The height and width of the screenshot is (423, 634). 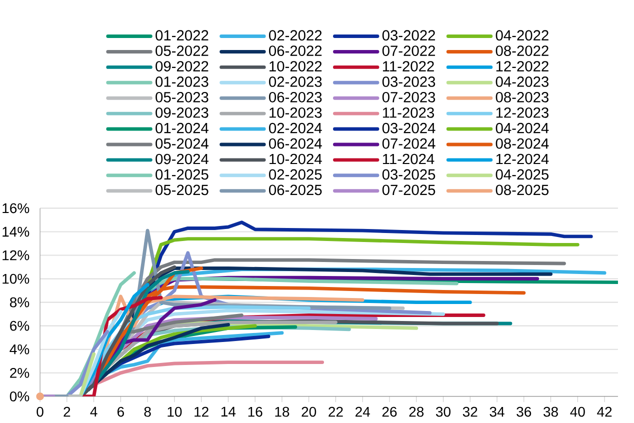 I want to click on x-tick-label: 38, so click(x=551, y=411).